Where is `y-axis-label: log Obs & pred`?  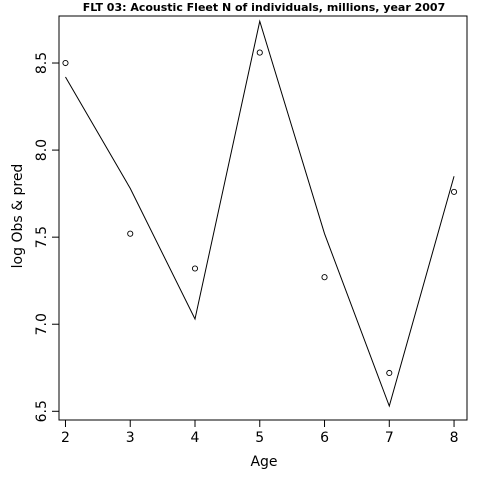 y-axis-label: log Obs & pred is located at coordinates (18, 216).